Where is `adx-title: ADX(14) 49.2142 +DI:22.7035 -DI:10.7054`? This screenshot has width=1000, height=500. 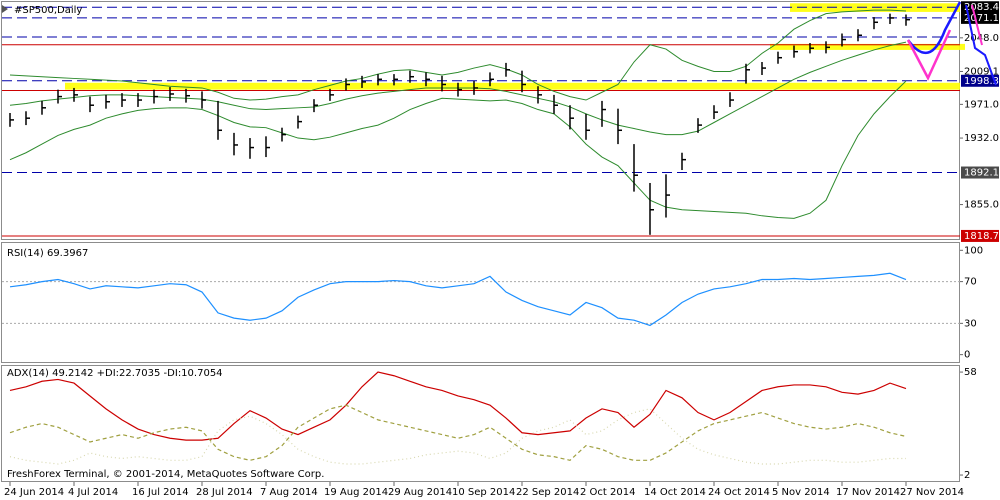
adx-title: ADX(14) 49.2142 +DI:22.7035 -DI:10.7054 is located at coordinates (115, 373).